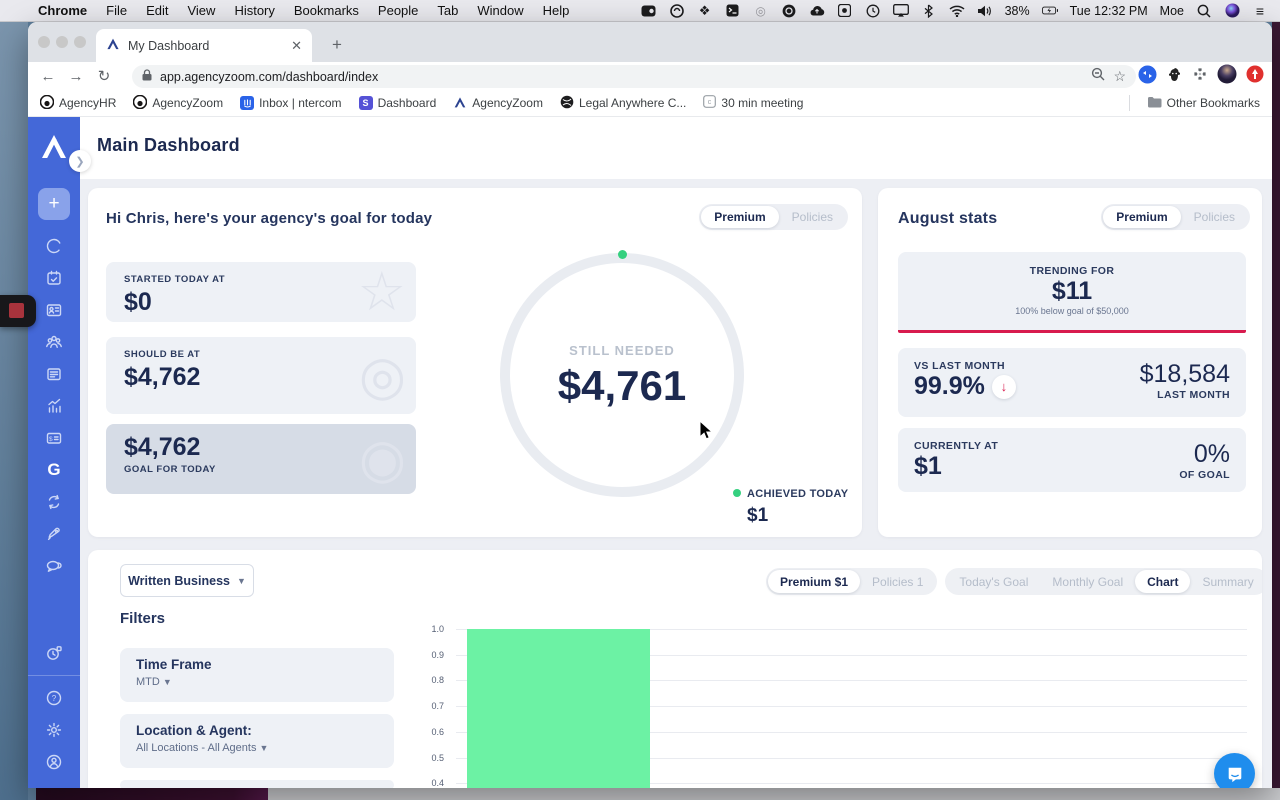  I want to click on goal-toggle-premium: Premium, so click(740, 217).